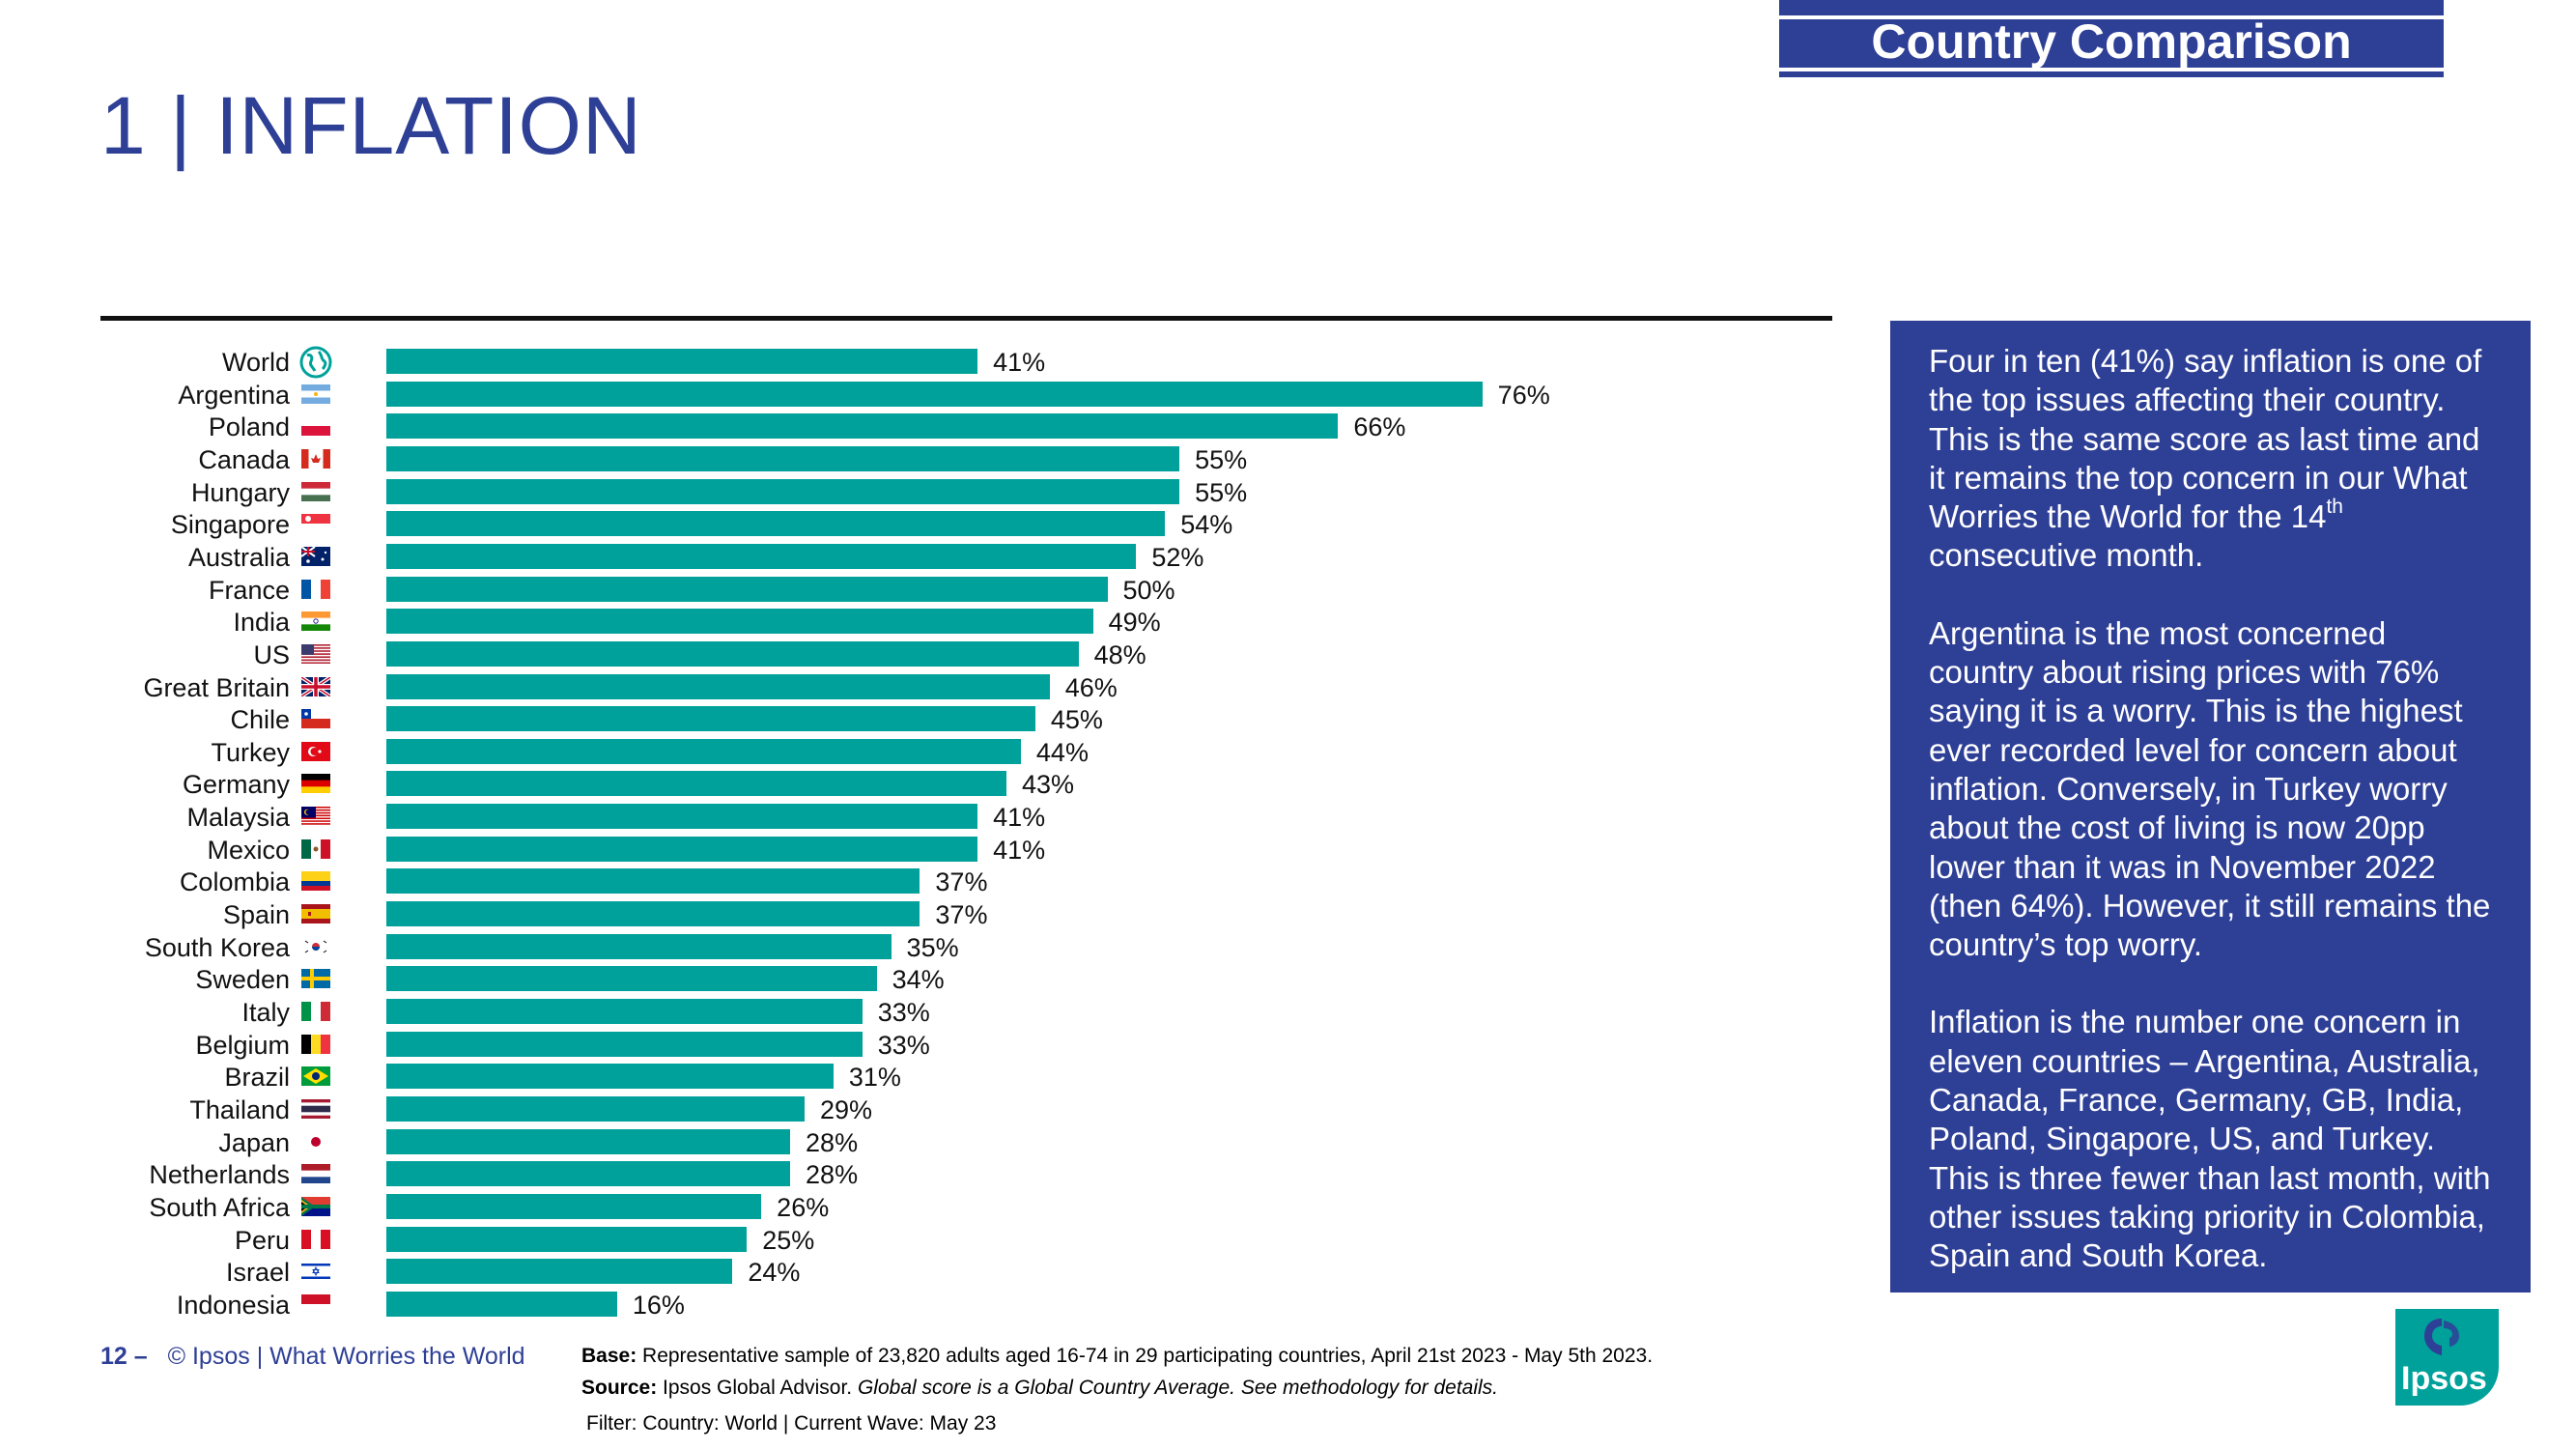  What do you see at coordinates (917, 979) in the screenshot?
I see `chart-row: Sweden 34%` at bounding box center [917, 979].